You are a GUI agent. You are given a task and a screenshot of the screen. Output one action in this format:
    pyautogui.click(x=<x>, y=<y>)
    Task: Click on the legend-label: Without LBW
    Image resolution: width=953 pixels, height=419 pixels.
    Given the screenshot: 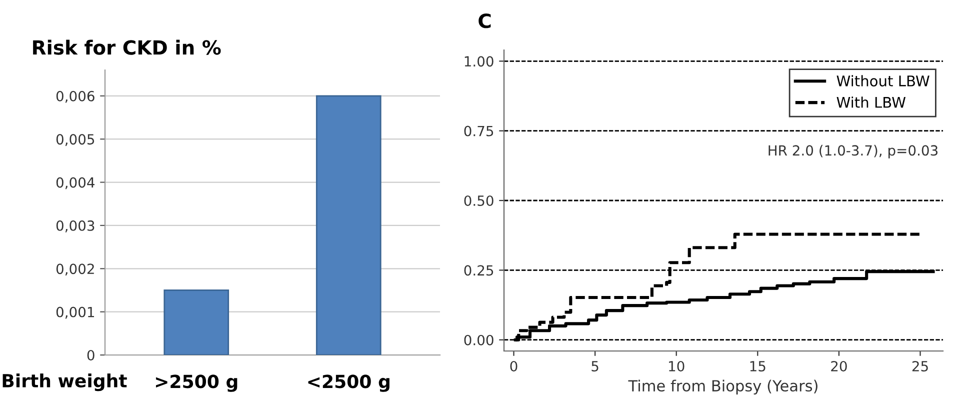 What is the action you would take?
    pyautogui.click(x=883, y=80)
    